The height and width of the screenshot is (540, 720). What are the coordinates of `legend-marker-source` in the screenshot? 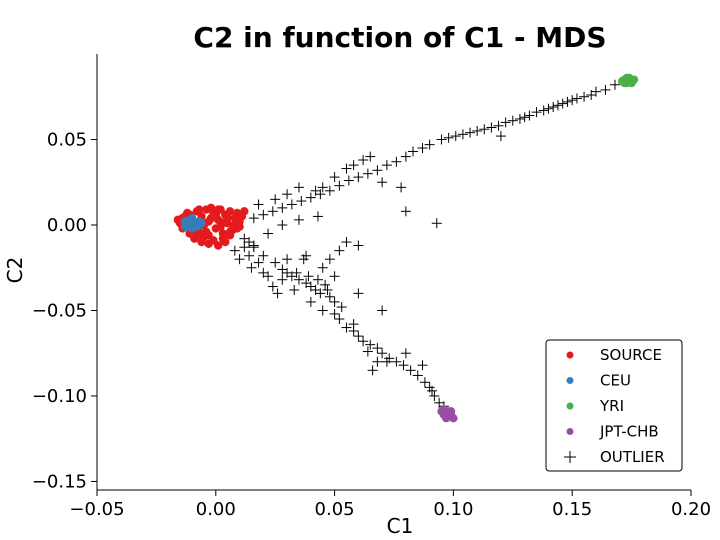 It's located at (570, 355).